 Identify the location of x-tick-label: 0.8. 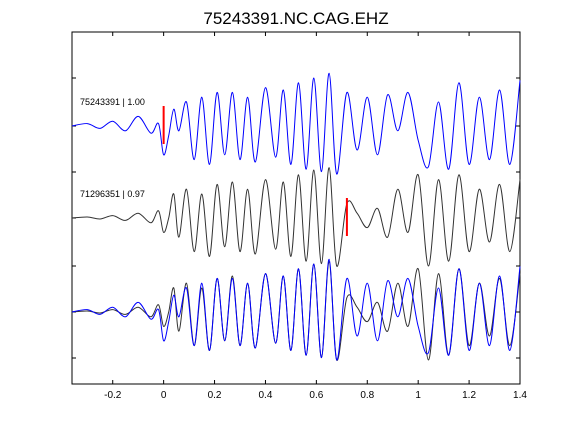
(367, 395).